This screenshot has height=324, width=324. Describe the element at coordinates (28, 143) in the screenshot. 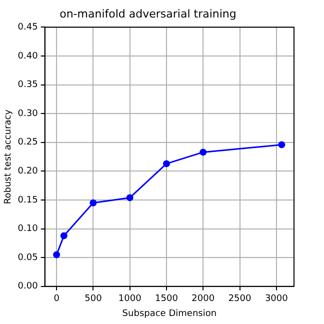

I see `y-tick-label: 0.25` at that location.